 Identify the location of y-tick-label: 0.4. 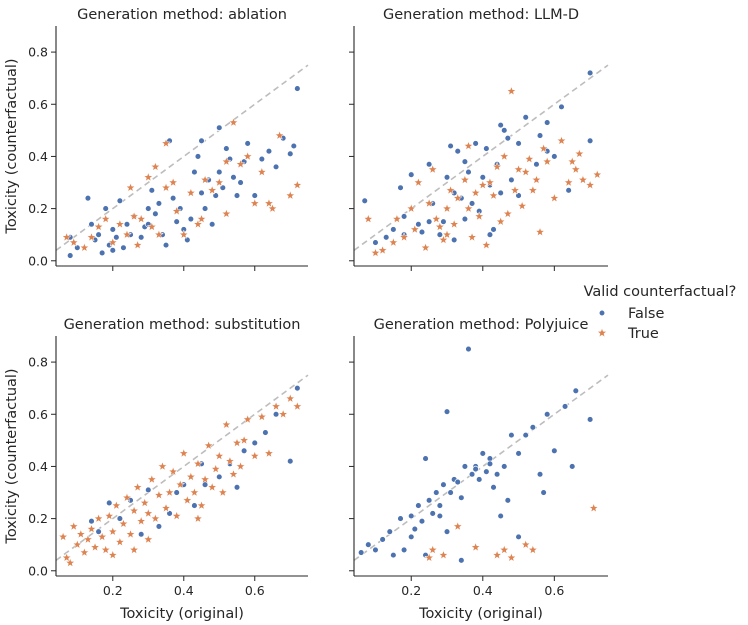
(38, 156).